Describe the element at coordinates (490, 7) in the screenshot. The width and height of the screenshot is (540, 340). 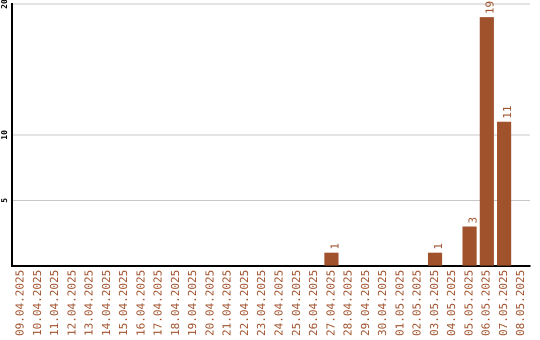
I see `data-label: 19` at that location.